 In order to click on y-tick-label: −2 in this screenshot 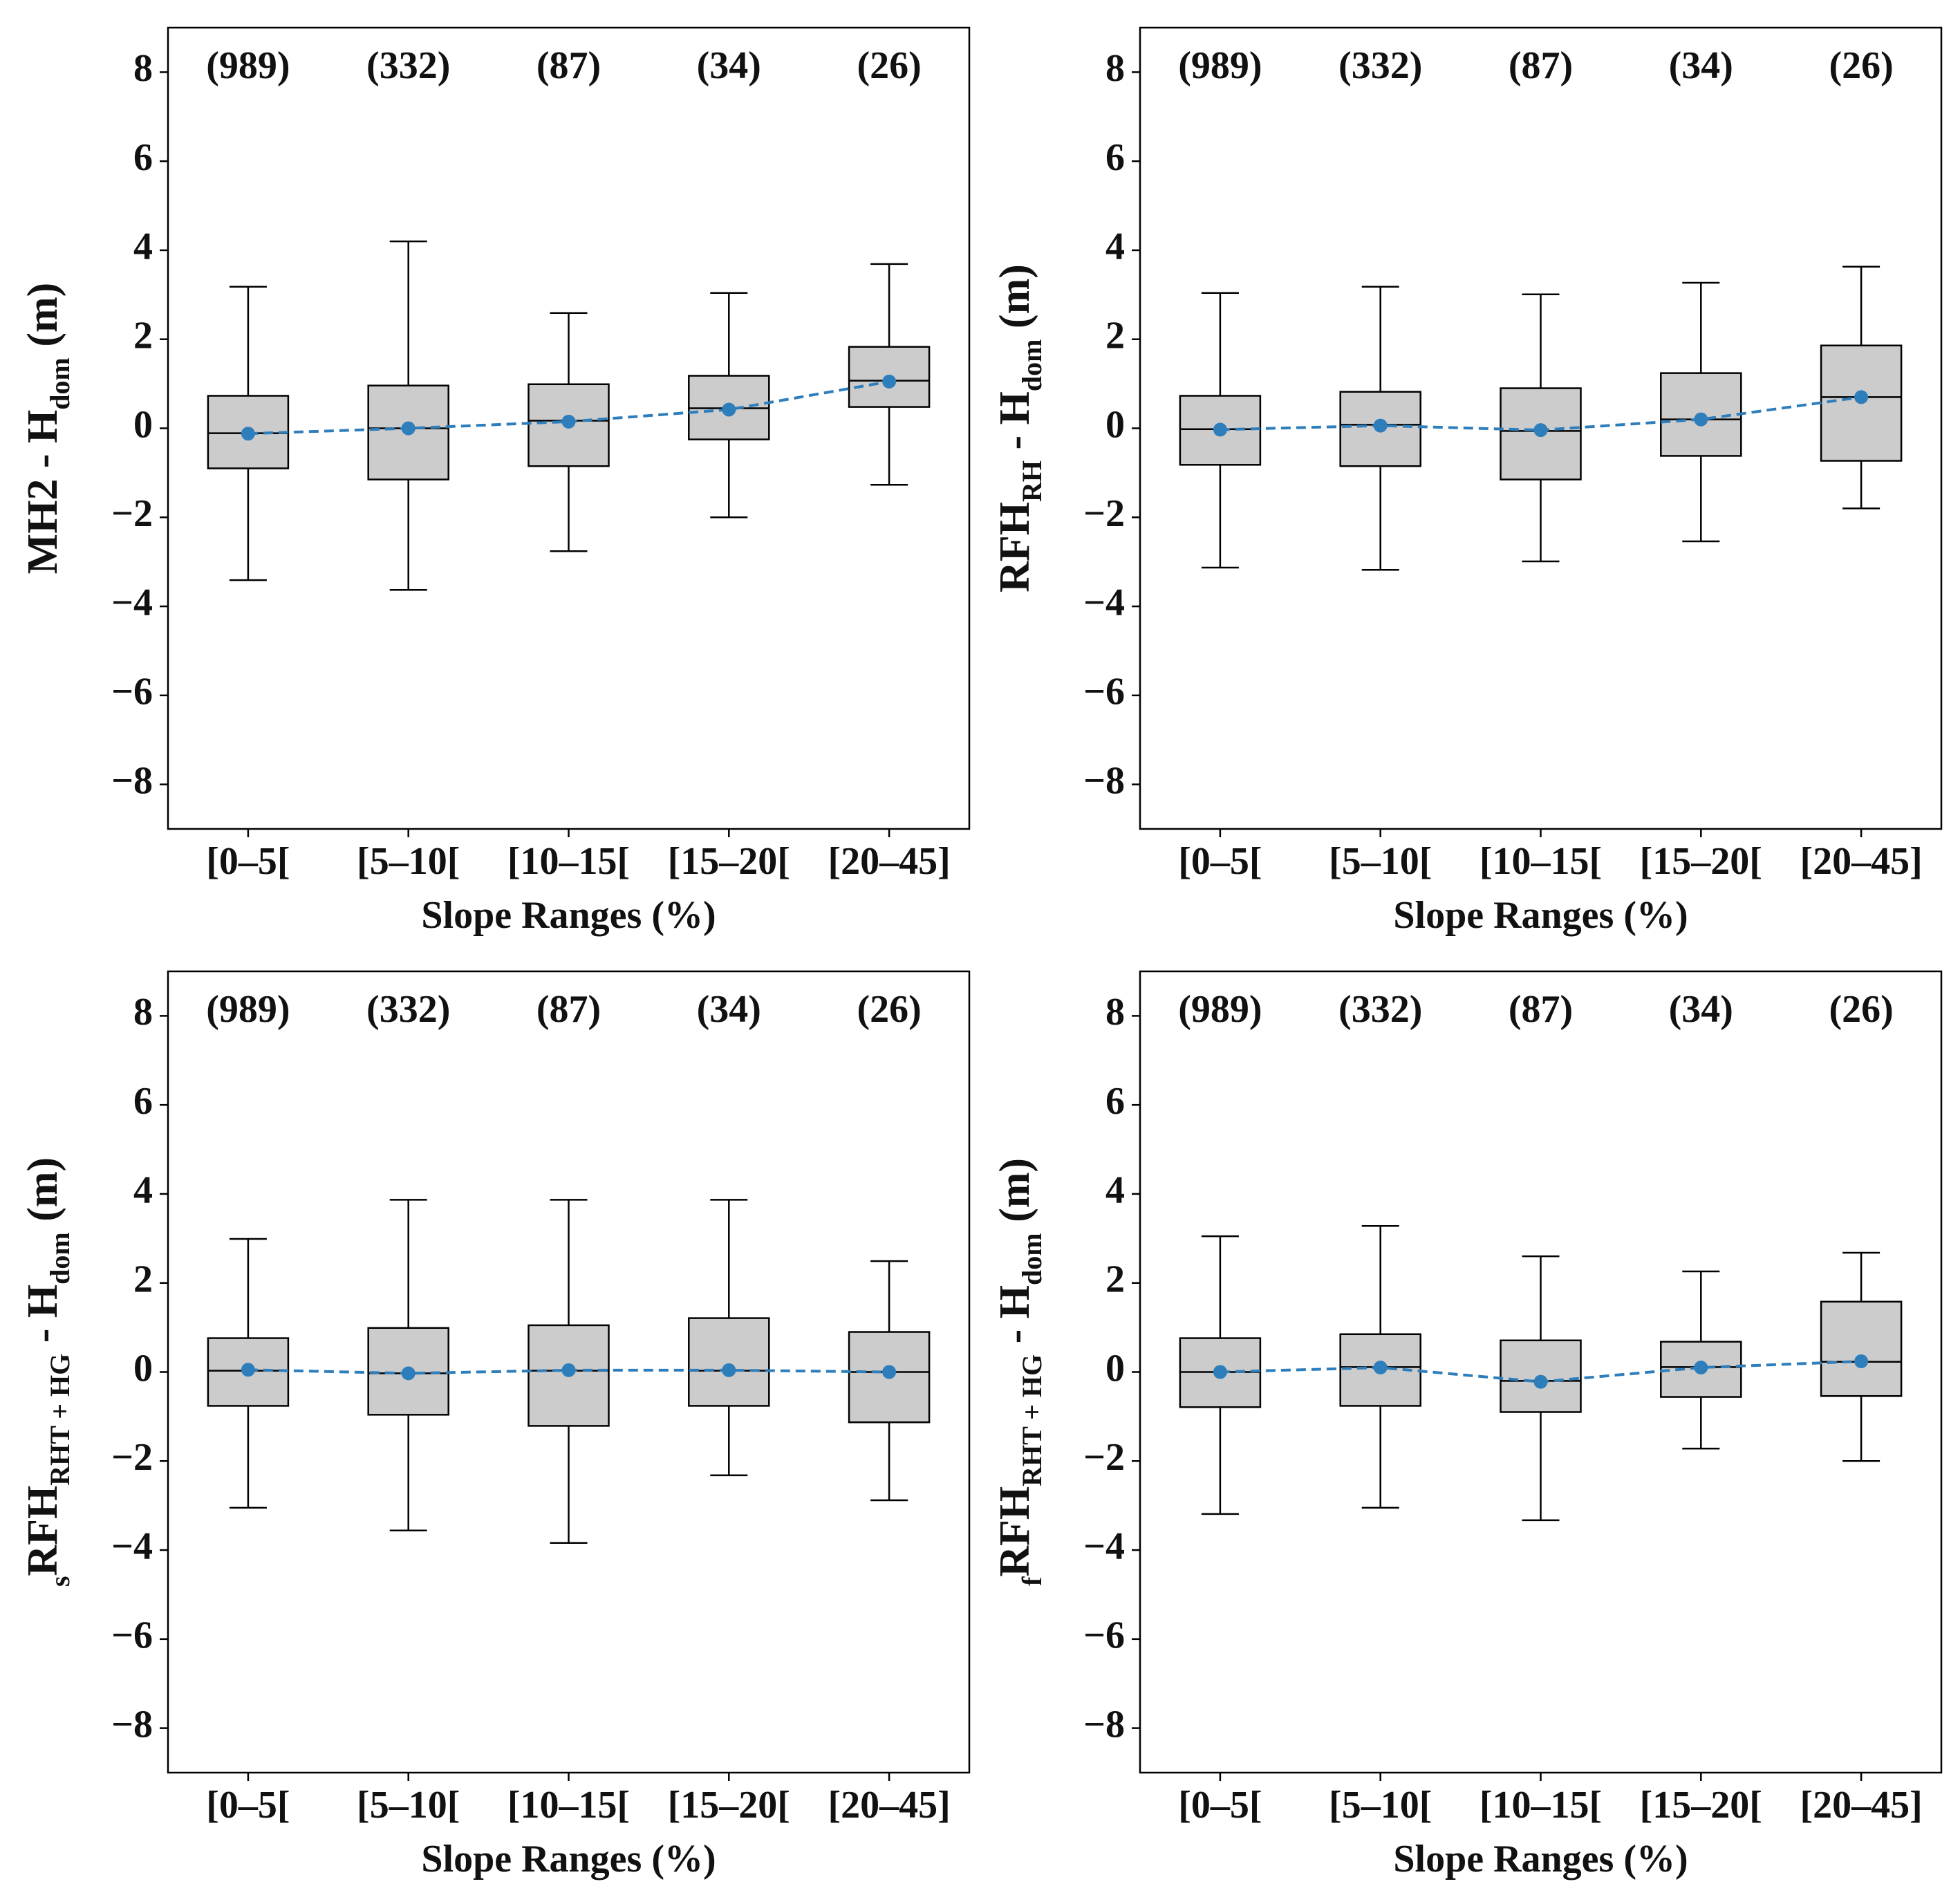, I will do `click(132, 513)`.